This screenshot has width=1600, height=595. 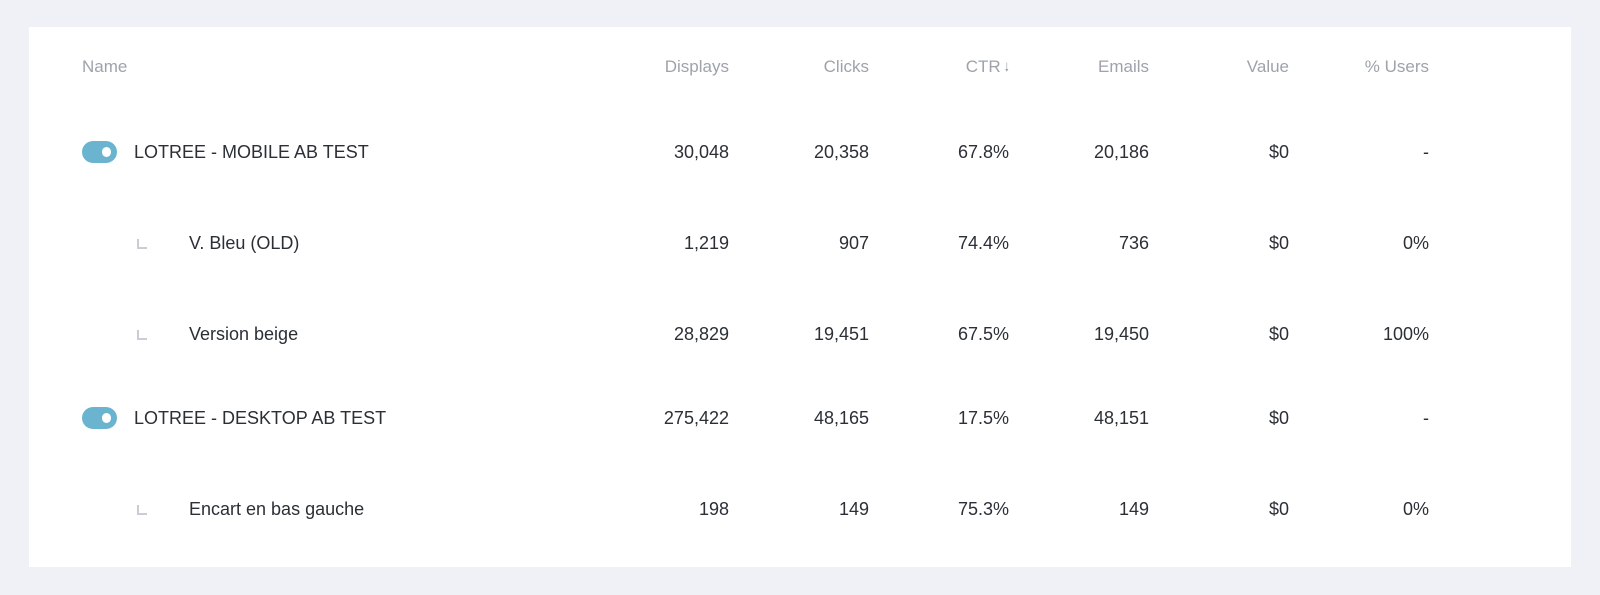 I want to click on cell-clicks: 149, so click(x=853, y=509).